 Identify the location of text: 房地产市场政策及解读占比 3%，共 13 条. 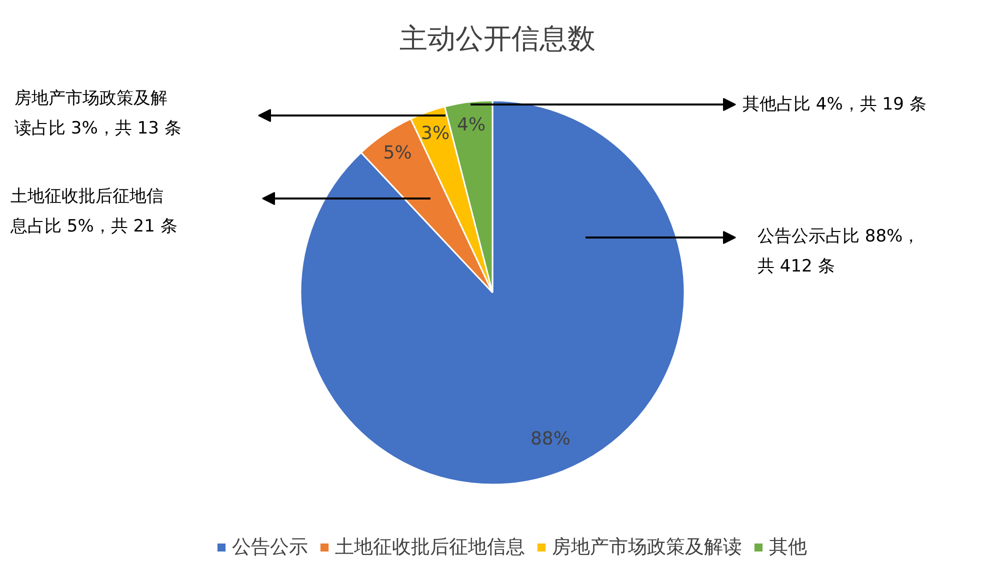
(98, 113).